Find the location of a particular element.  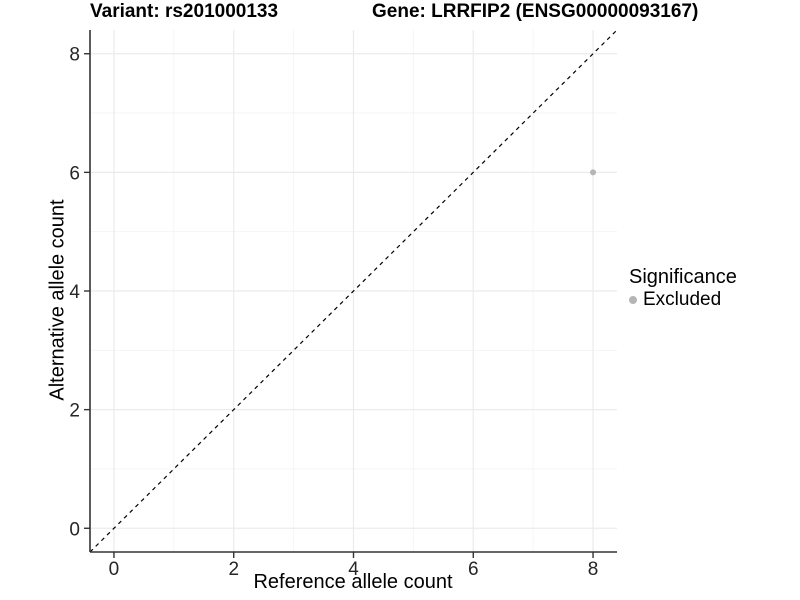

legend-title: Significance is located at coordinates (683, 277).